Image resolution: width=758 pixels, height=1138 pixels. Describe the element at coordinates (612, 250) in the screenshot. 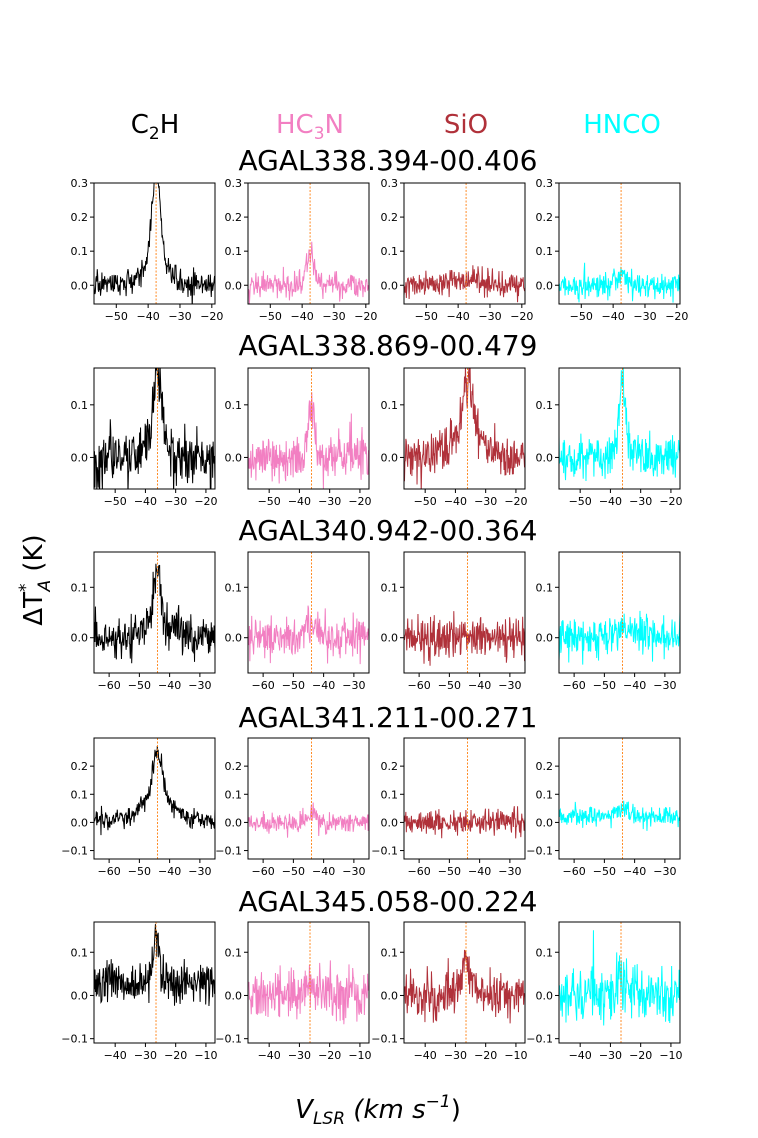

I see `spectrum-panel-hnco: −50 −40 −30 −20 0.0 0.1 0.2 0.3` at that location.